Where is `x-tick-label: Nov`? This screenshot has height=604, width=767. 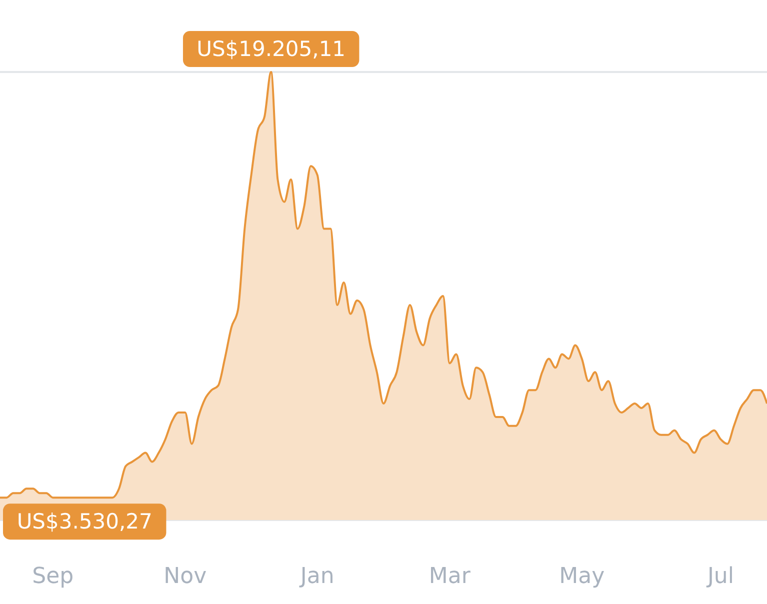 x-tick-label: Nov is located at coordinates (185, 576).